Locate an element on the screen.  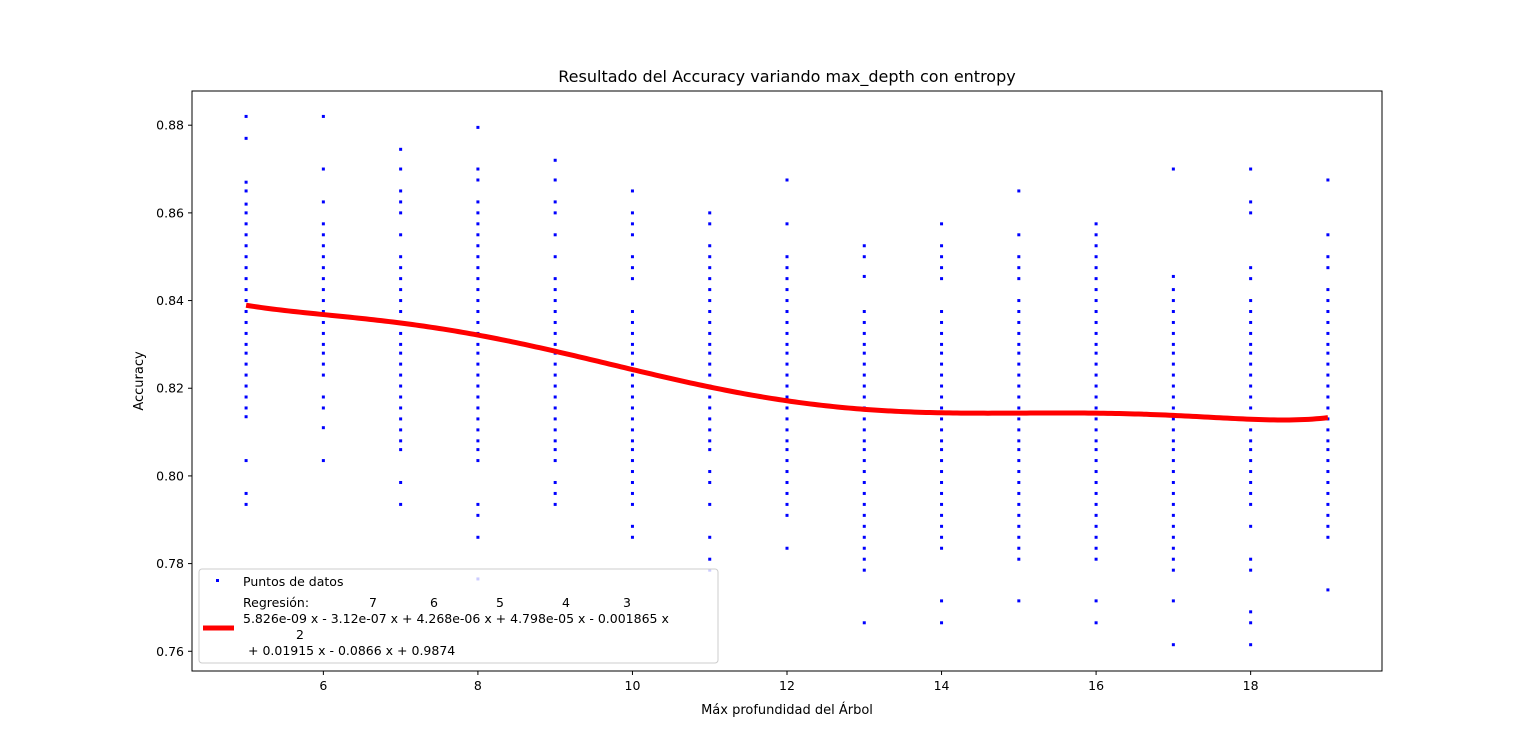
x-tick-label: 12 is located at coordinates (787, 685).